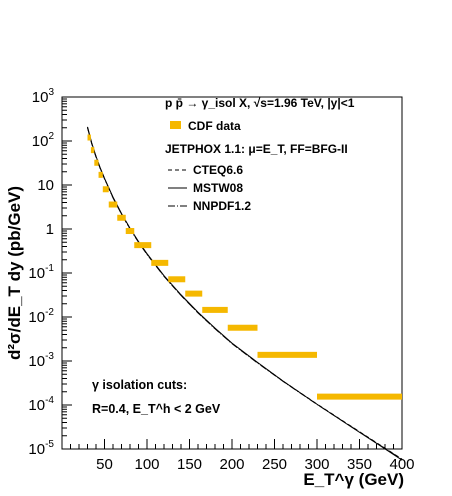  Describe the element at coordinates (67, 273) in the screenshot. I see `y-axis-ticks` at that location.